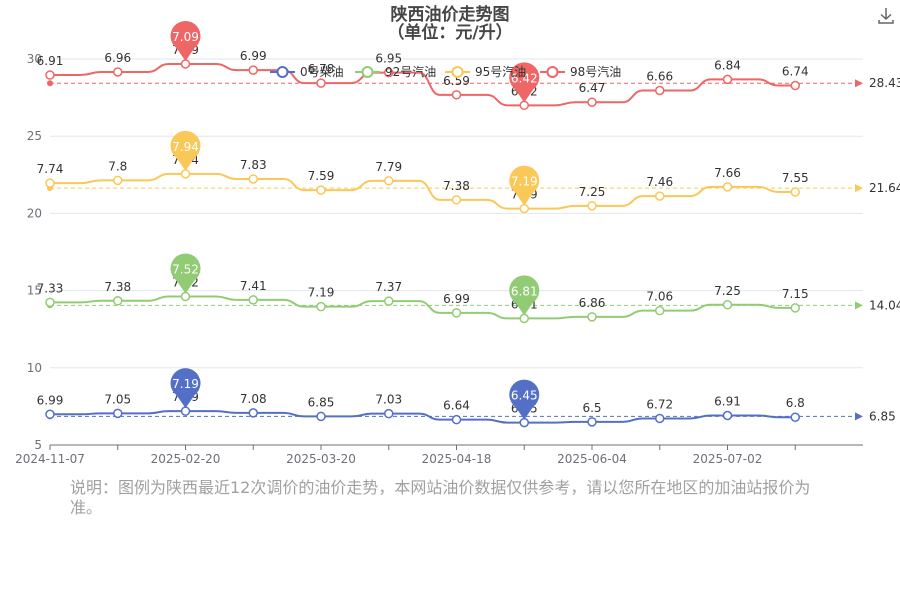  Describe the element at coordinates (34, 136) in the screenshot. I see `y-tick-label: 25` at that location.